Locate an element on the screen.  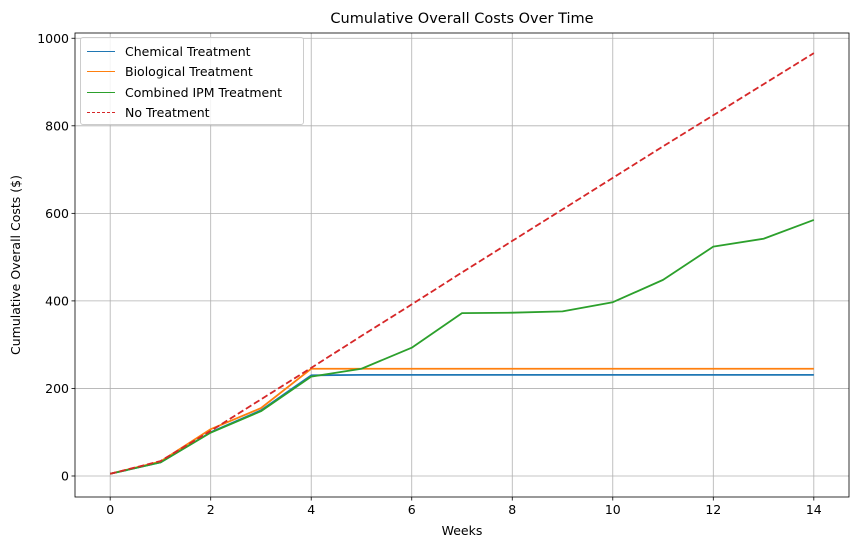
x-tick-label: 6 is located at coordinates (412, 509).